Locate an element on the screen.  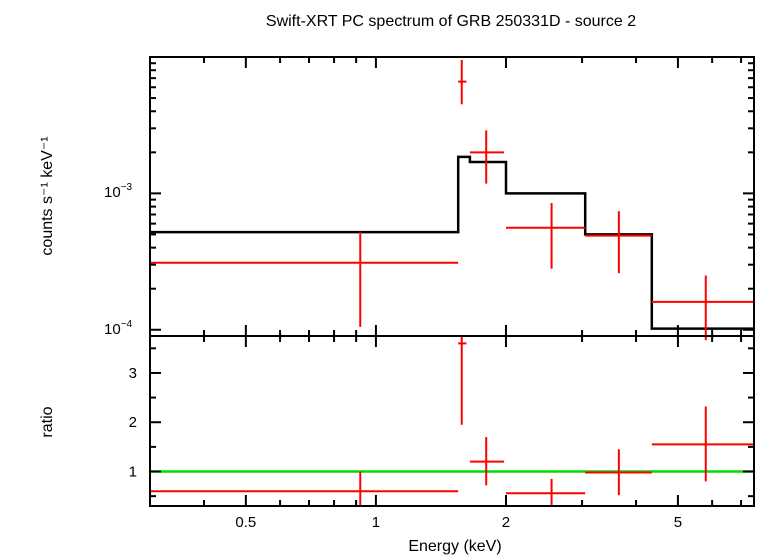
ratio-y-tick-label: 3 is located at coordinates (133, 373).